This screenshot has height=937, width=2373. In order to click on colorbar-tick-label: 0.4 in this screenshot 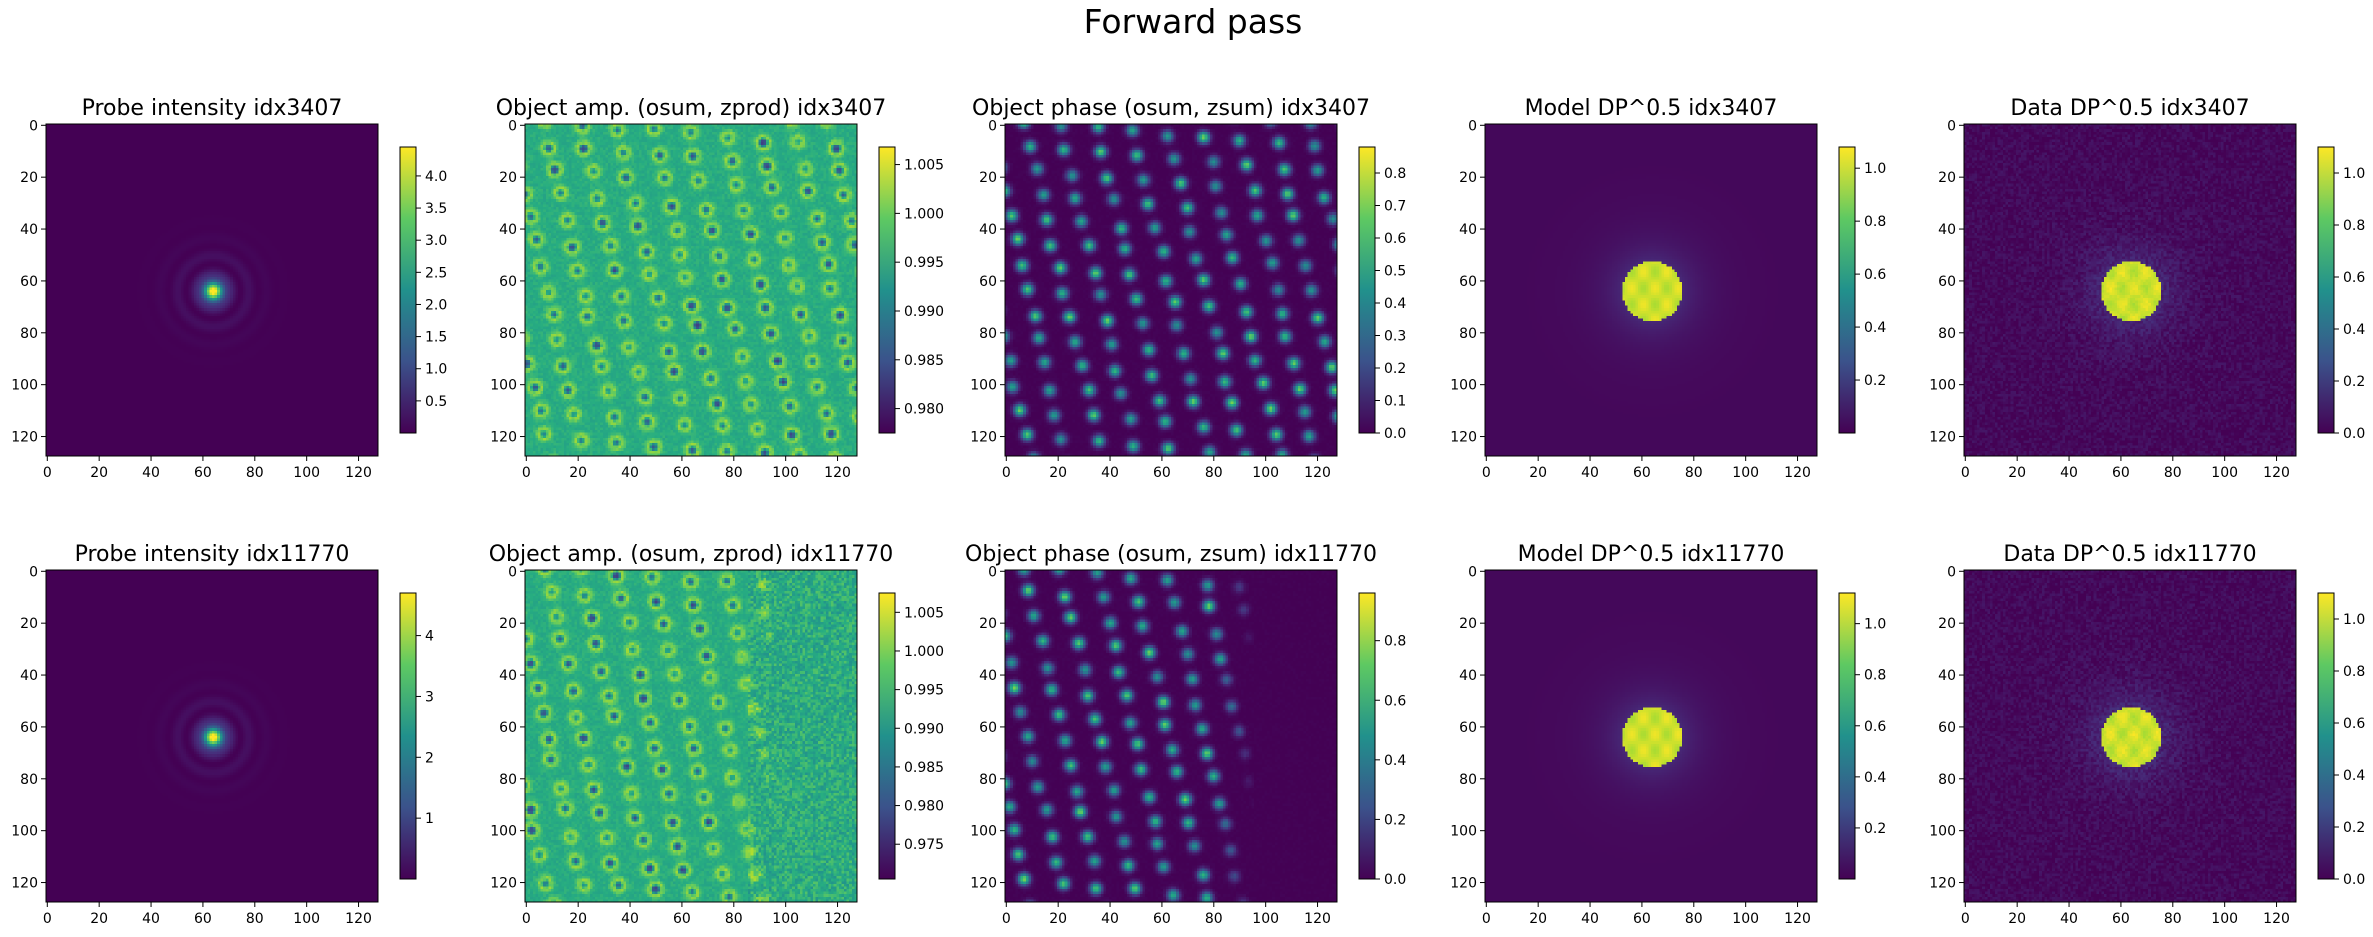, I will do `click(1395, 304)`.